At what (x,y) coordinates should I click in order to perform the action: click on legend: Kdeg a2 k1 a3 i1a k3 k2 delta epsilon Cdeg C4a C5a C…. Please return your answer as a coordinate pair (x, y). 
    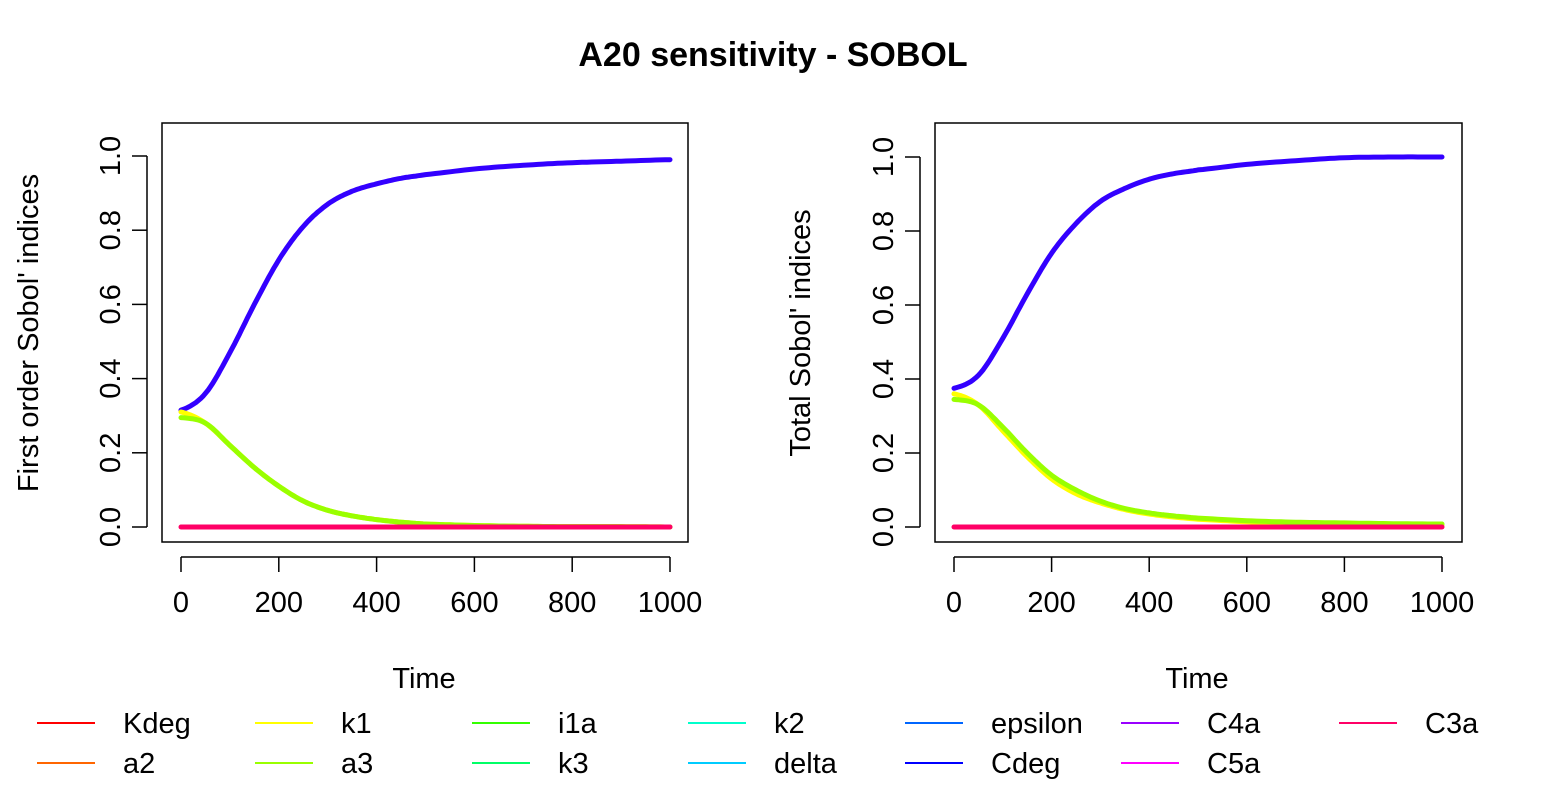
    Looking at the image, I should click on (758, 744).